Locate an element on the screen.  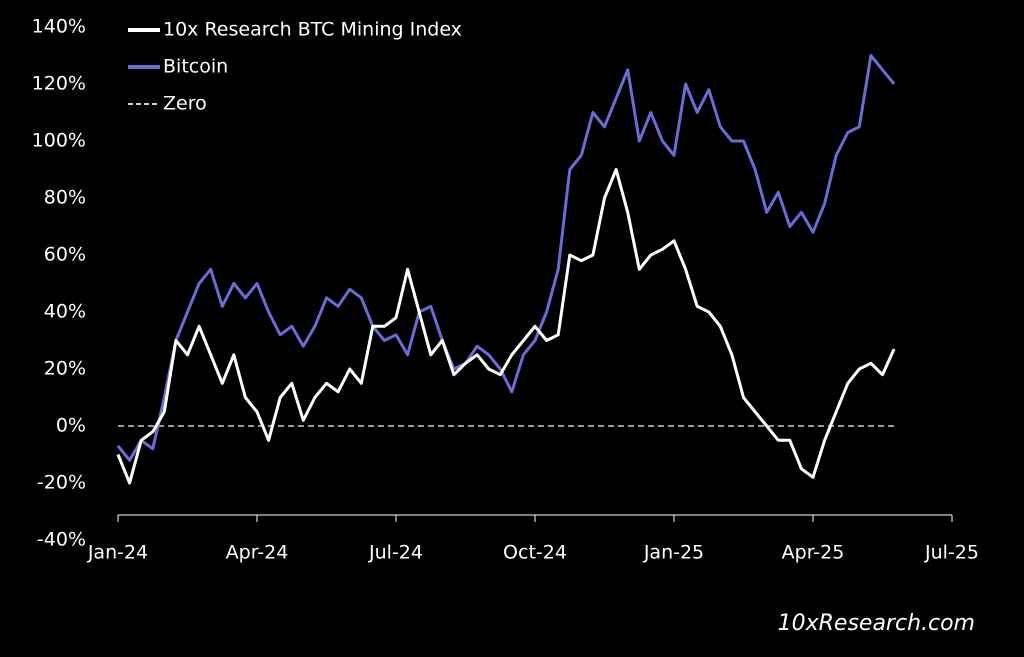
x-tick-label: Oct-24 is located at coordinates (535, 553).